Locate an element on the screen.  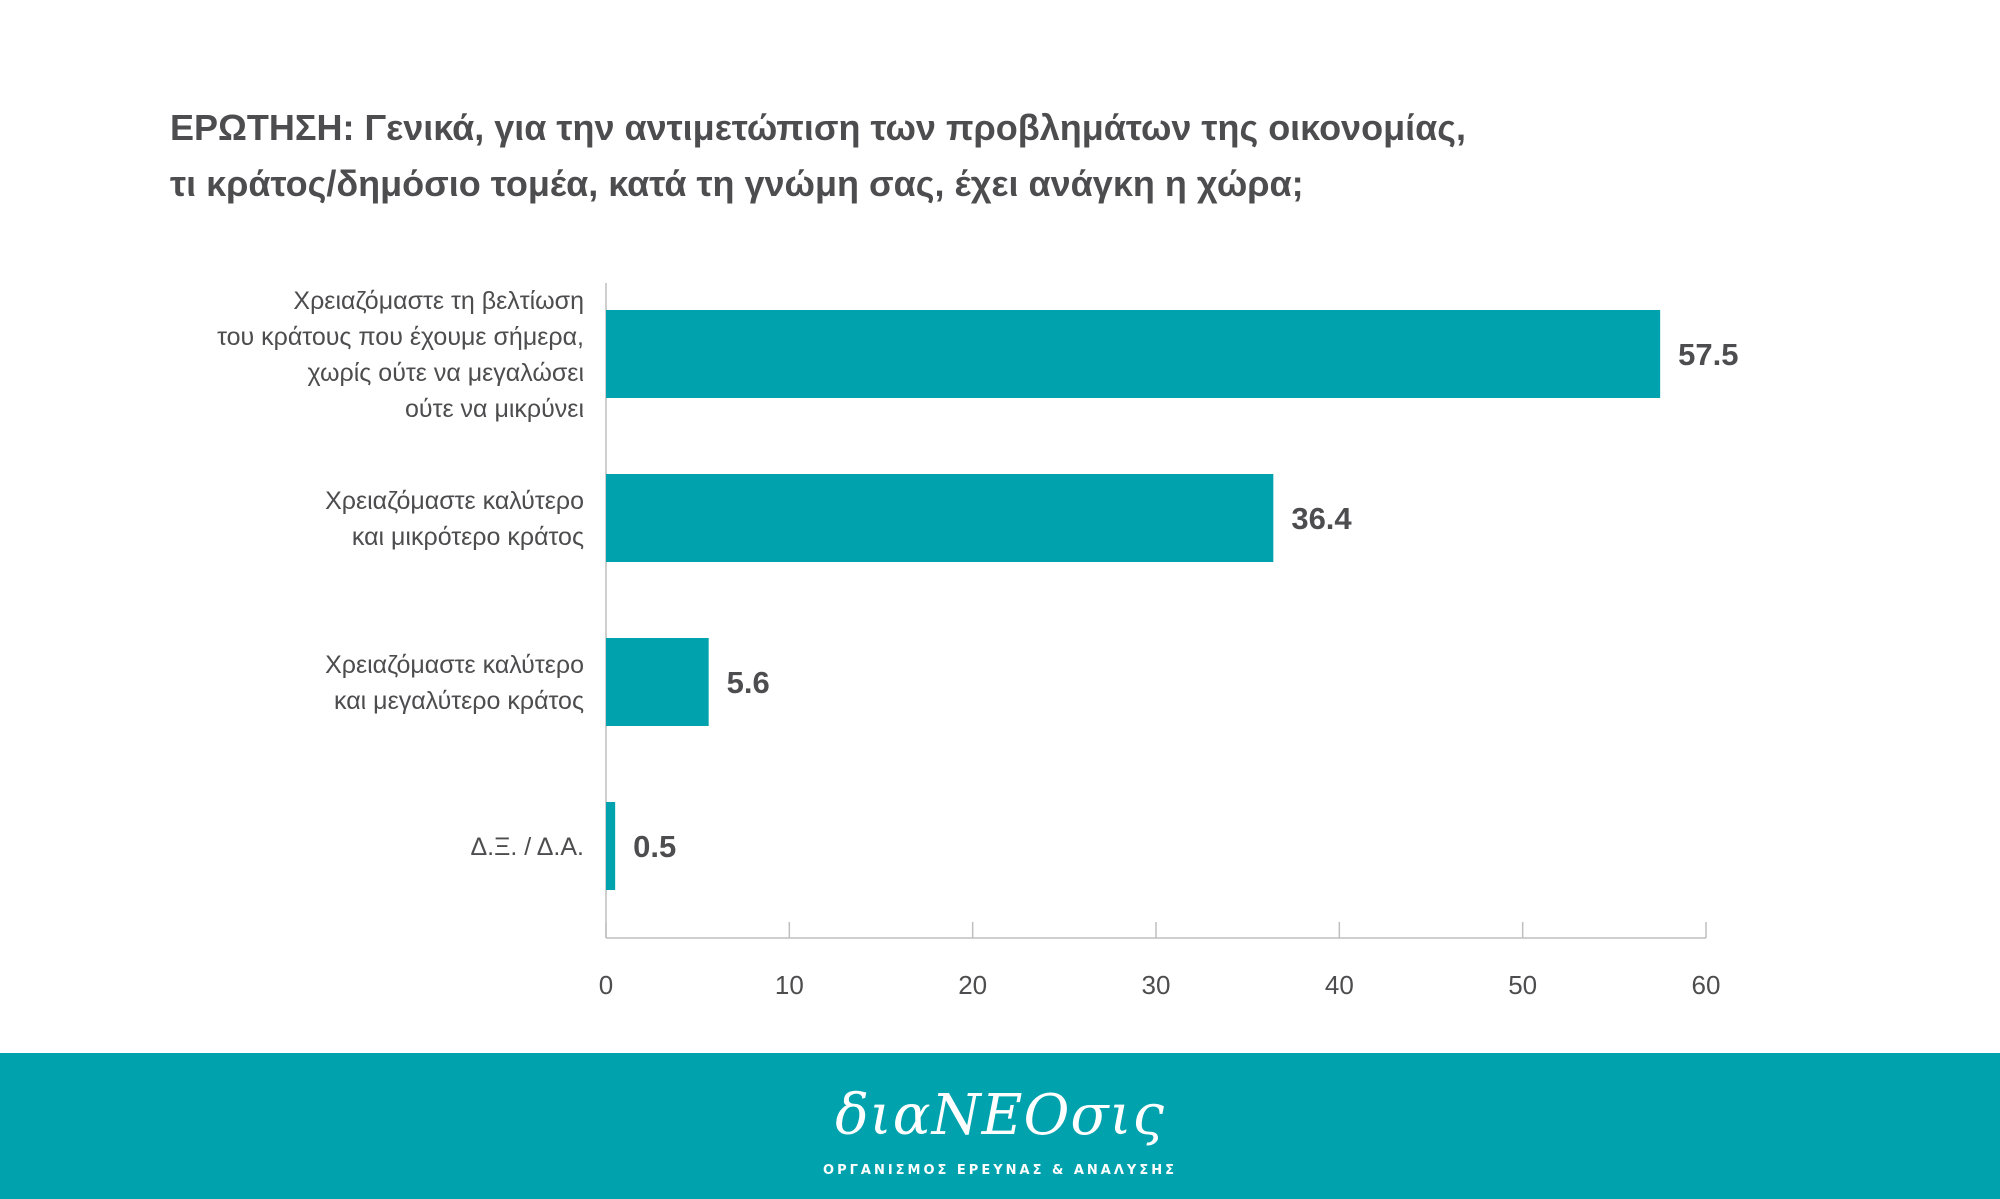
category-label: Χρειαζόμαστε τη βελτίωση is located at coordinates (438, 301).